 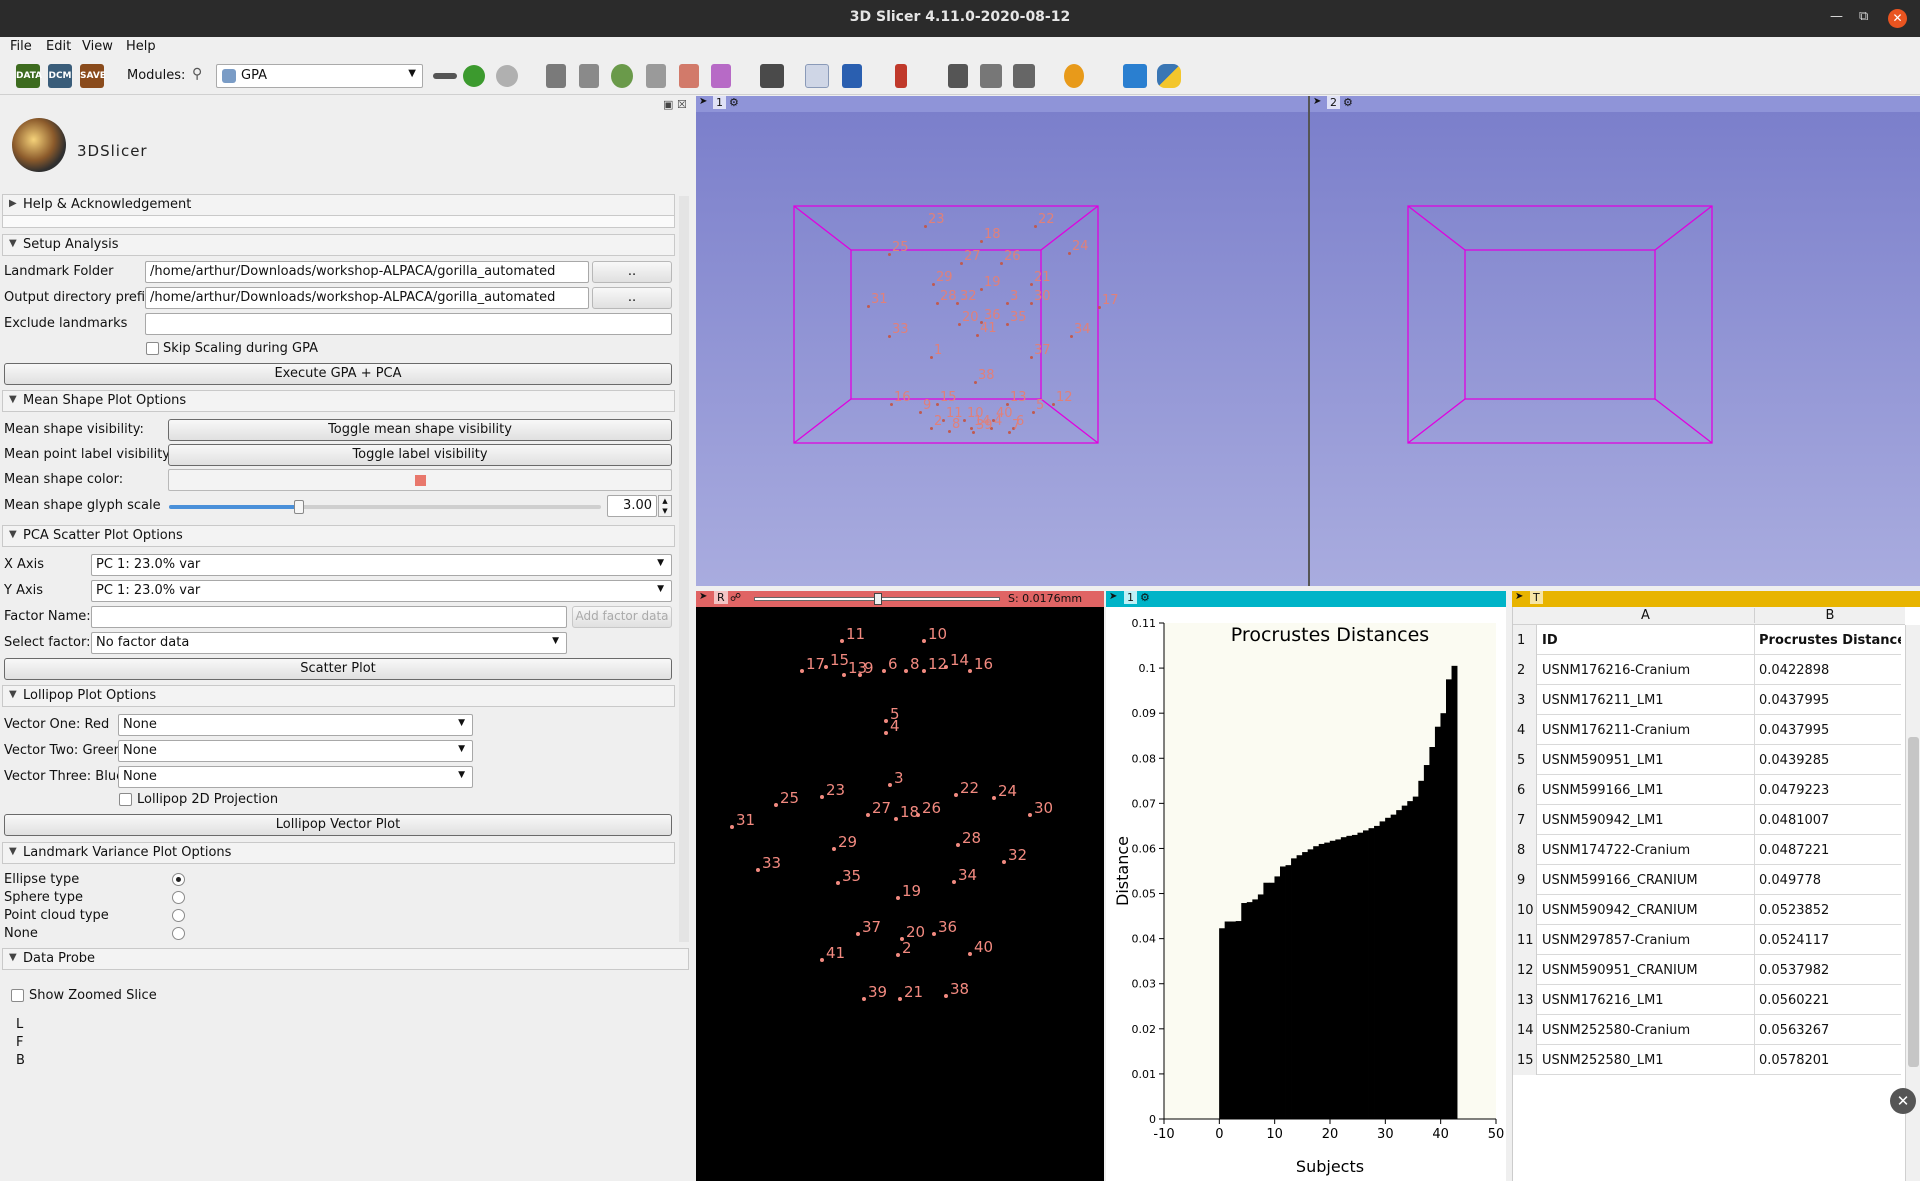 I want to click on slice-view-bar: ➤ R ☍ S: 0.0176mm, so click(x=900, y=599).